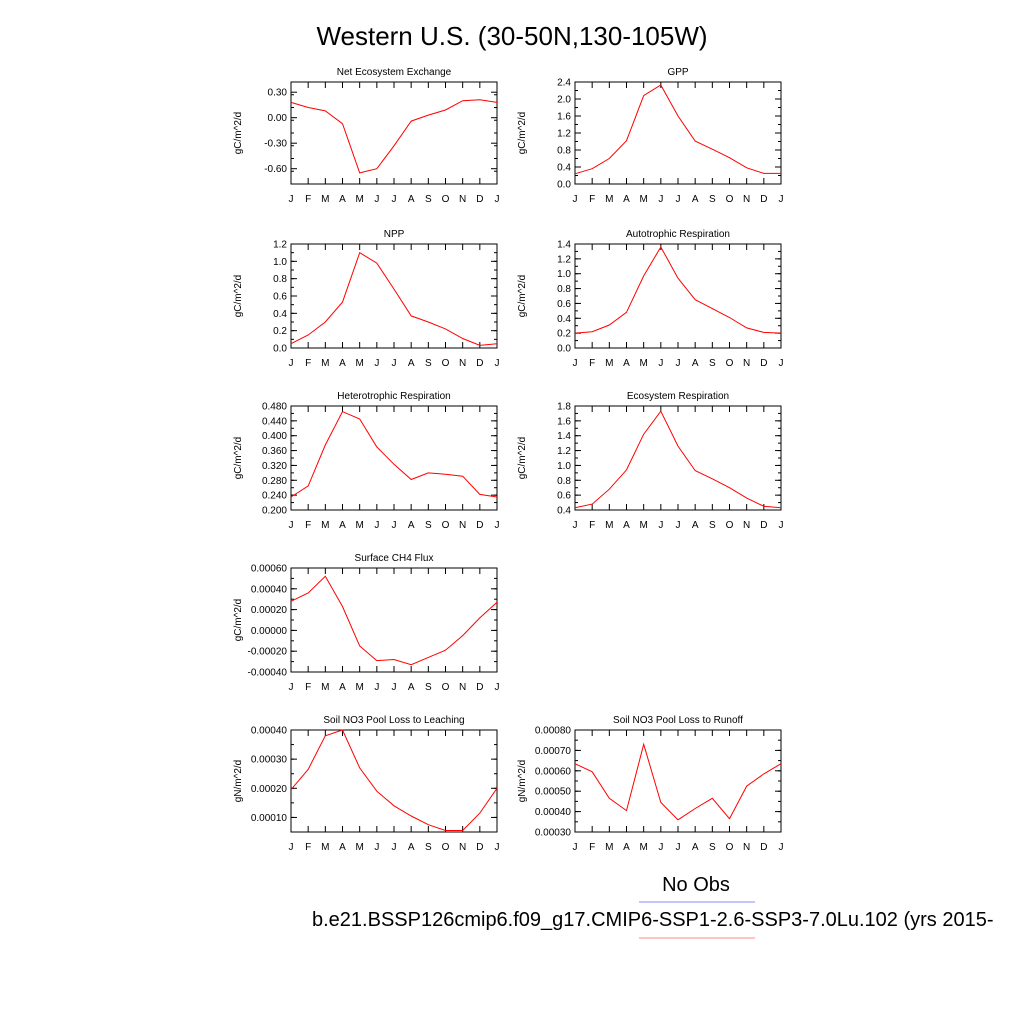  What do you see at coordinates (678, 396) in the screenshot?
I see `panel-title: Ecosystem Respiration` at bounding box center [678, 396].